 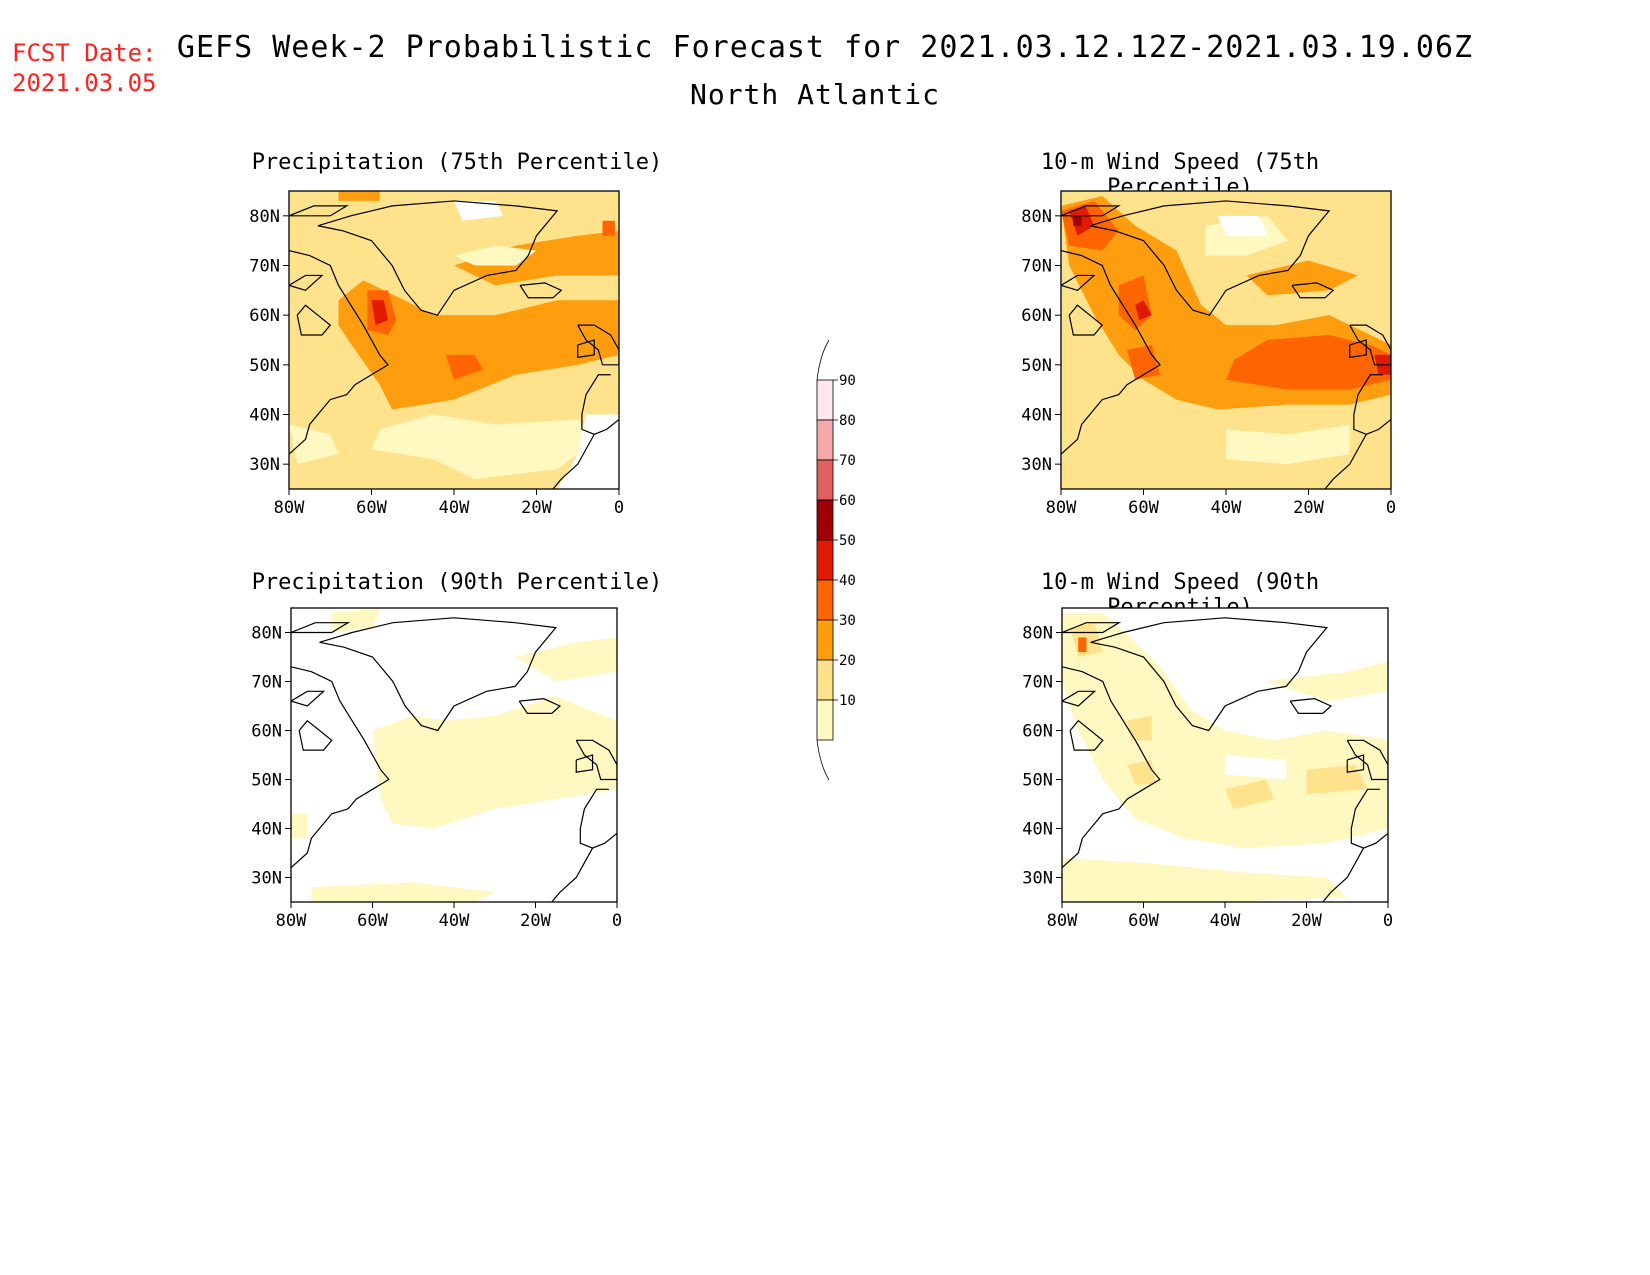 I want to click on map-panel-wind-75: 80N 70N 60N 50N 40N 30N 80W 60W 40W 20W 0, so click(x=1208, y=354).